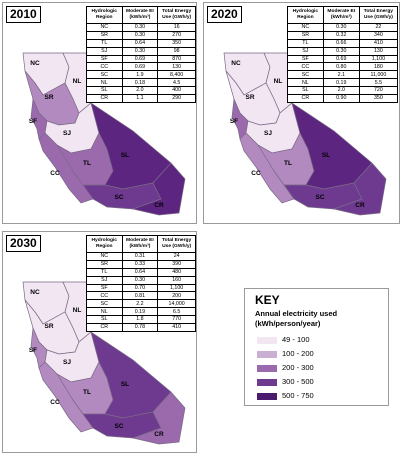 Image resolution: width=402 pixels, height=456 pixels. What do you see at coordinates (176, 67) in the screenshot?
I see `table-cell: 130` at bounding box center [176, 67].